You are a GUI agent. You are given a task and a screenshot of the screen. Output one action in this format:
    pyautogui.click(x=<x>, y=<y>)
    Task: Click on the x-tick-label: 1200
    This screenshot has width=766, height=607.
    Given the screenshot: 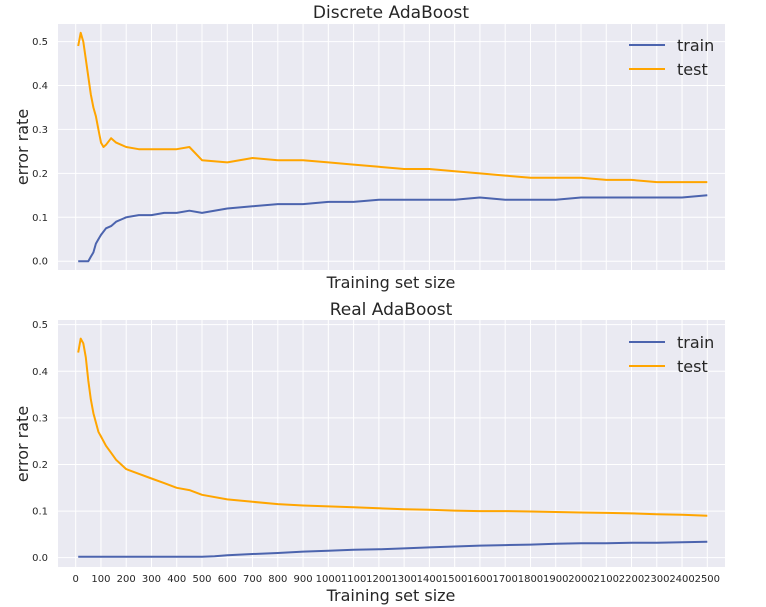 What is the action you would take?
    pyautogui.click(x=378, y=579)
    